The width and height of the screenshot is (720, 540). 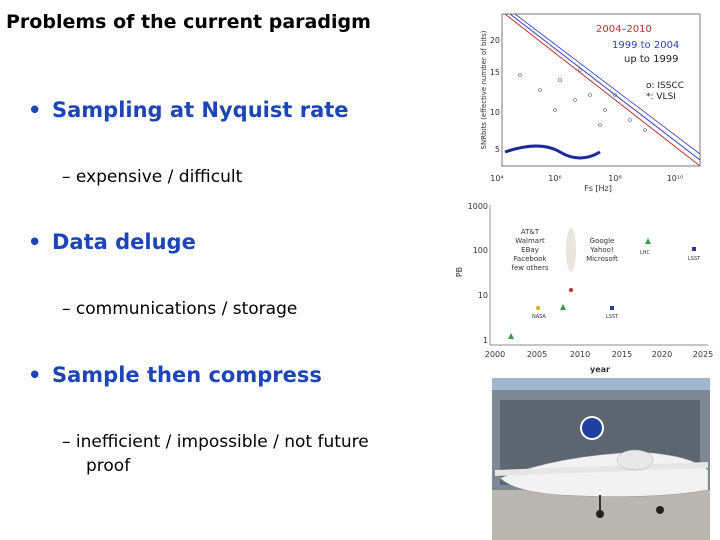 What do you see at coordinates (539, 317) in the screenshot?
I see `point-label: NASA` at bounding box center [539, 317].